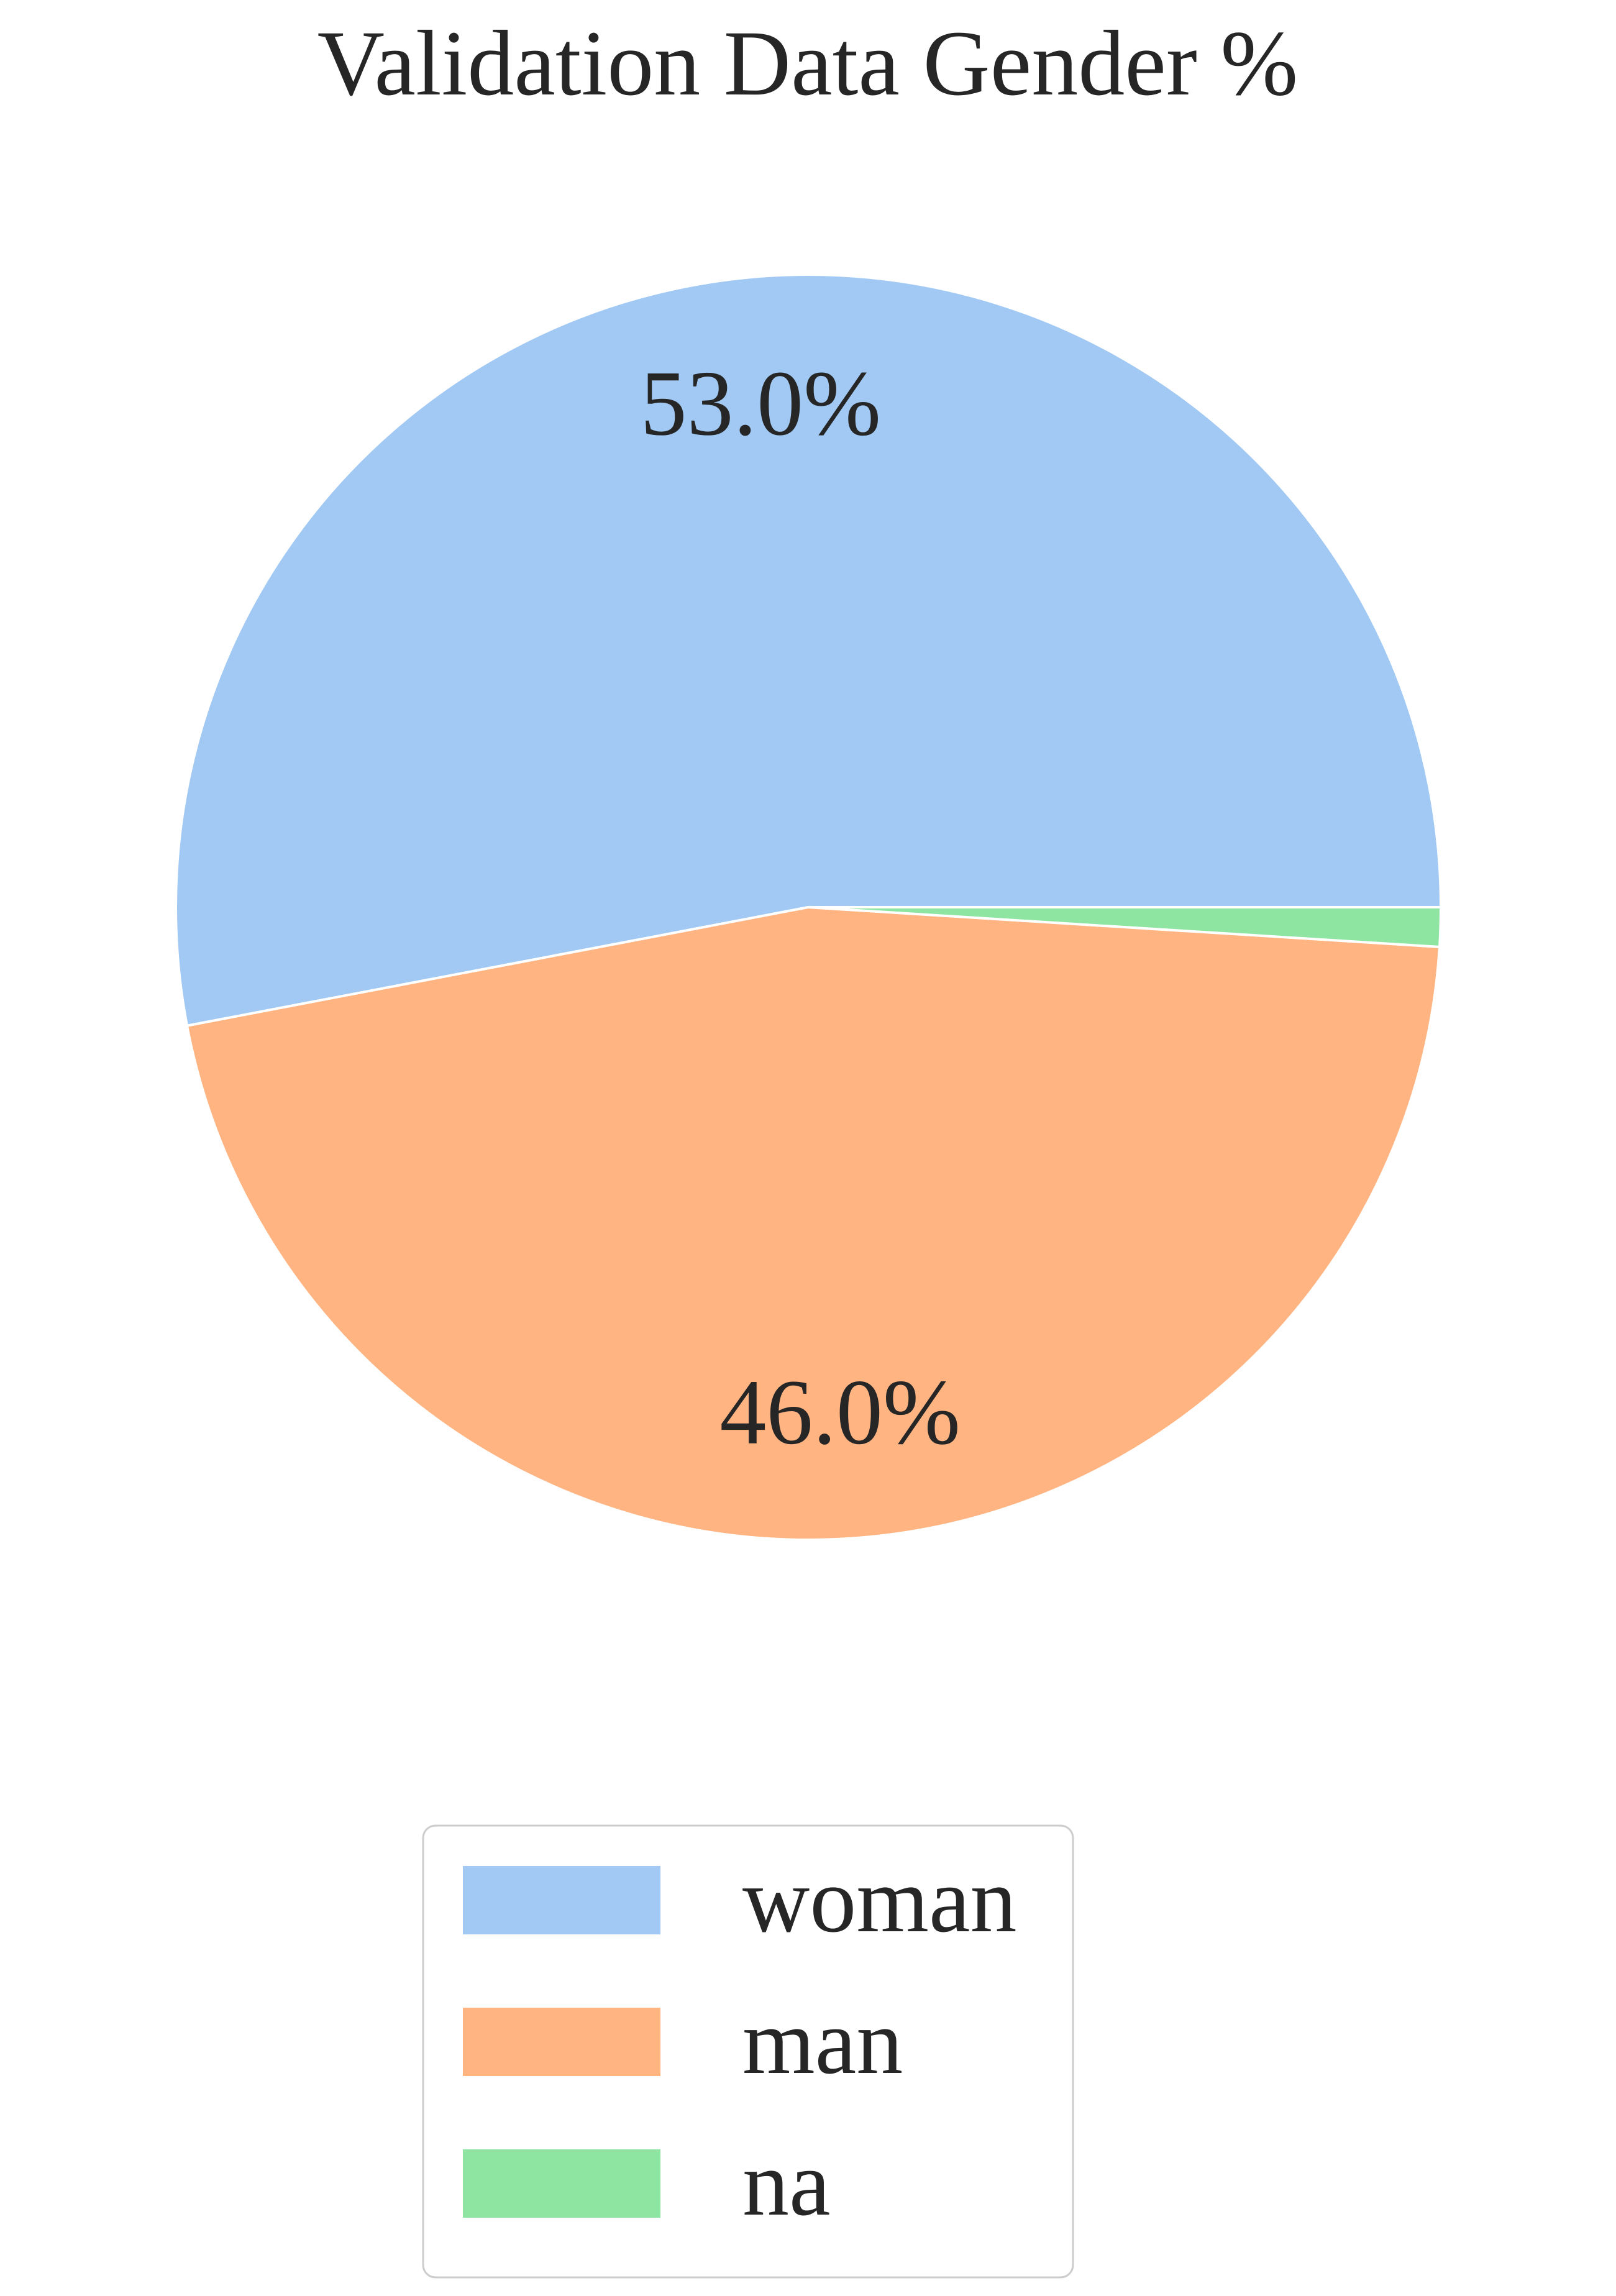  What do you see at coordinates (761, 403) in the screenshot?
I see `pie-label-woman: 53.0%` at bounding box center [761, 403].